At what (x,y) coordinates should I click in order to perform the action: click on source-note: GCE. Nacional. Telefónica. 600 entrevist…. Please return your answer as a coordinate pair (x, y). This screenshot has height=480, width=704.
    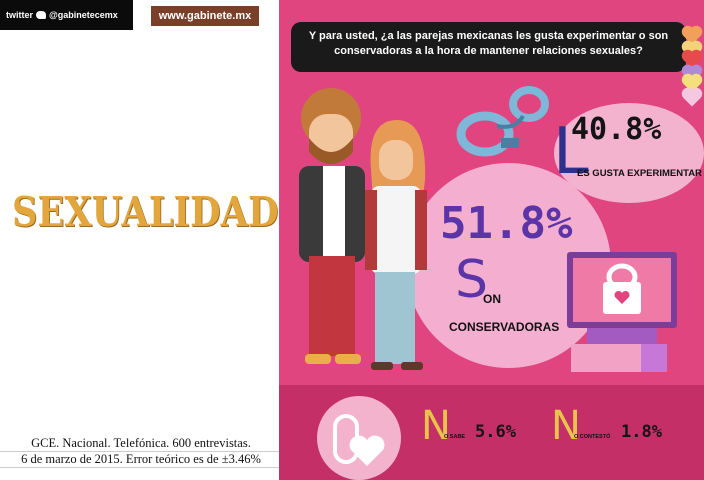
    Looking at the image, I should click on (141, 452).